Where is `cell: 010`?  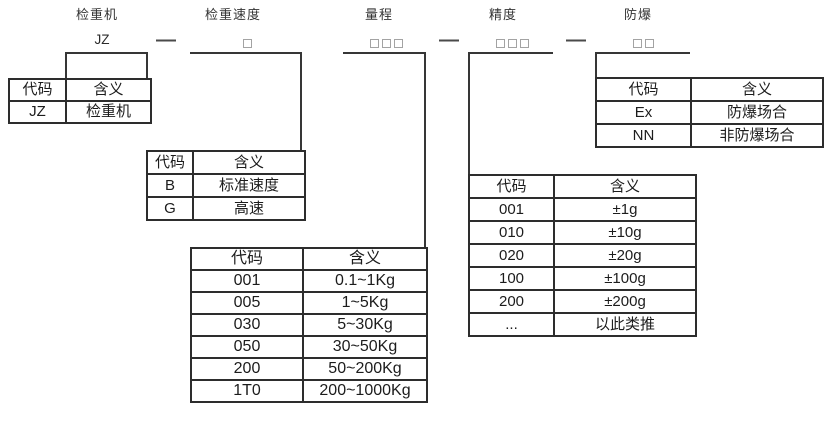 cell: 010 is located at coordinates (511, 232).